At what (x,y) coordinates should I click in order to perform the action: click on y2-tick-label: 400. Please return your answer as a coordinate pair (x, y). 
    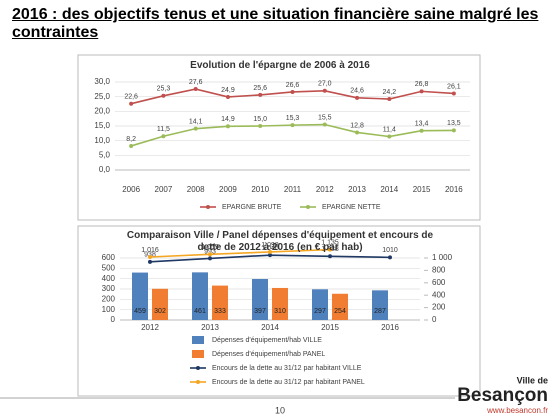
    Looking at the image, I should click on (439, 294).